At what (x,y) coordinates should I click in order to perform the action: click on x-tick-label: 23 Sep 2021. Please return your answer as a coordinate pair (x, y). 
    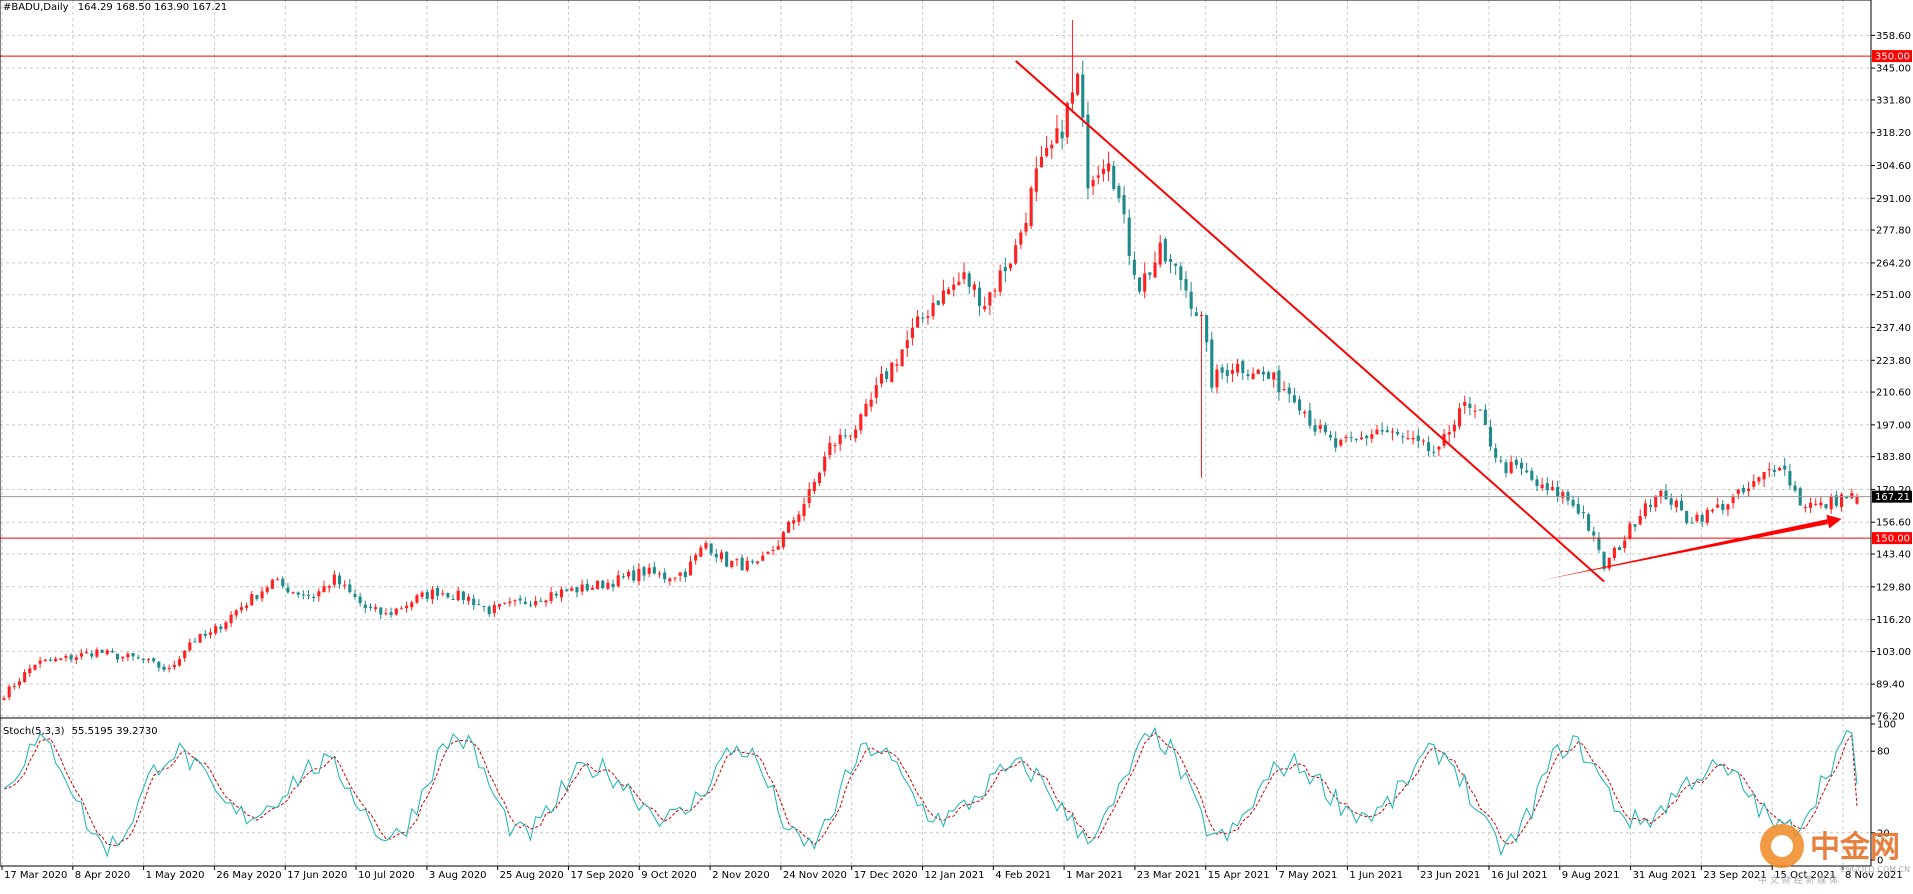
    Looking at the image, I should click on (1734, 875).